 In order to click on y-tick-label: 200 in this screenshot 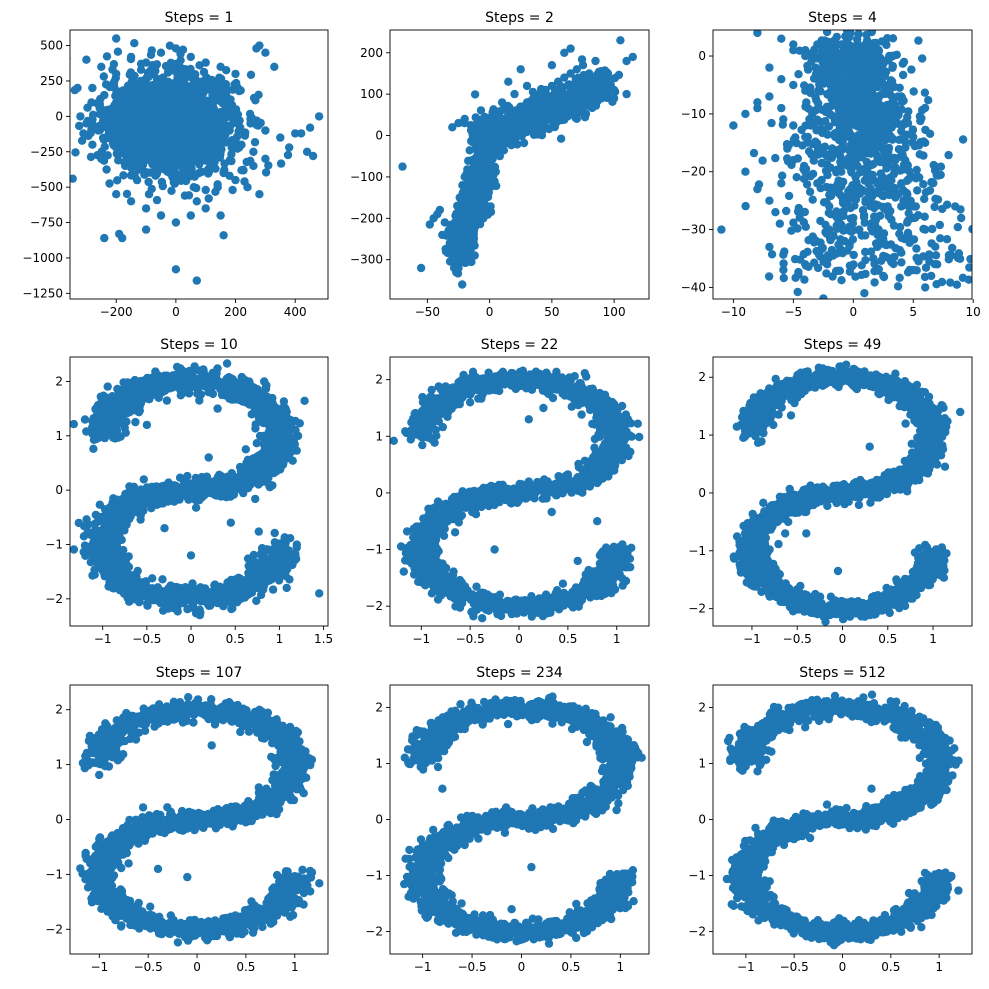, I will do `click(371, 53)`.